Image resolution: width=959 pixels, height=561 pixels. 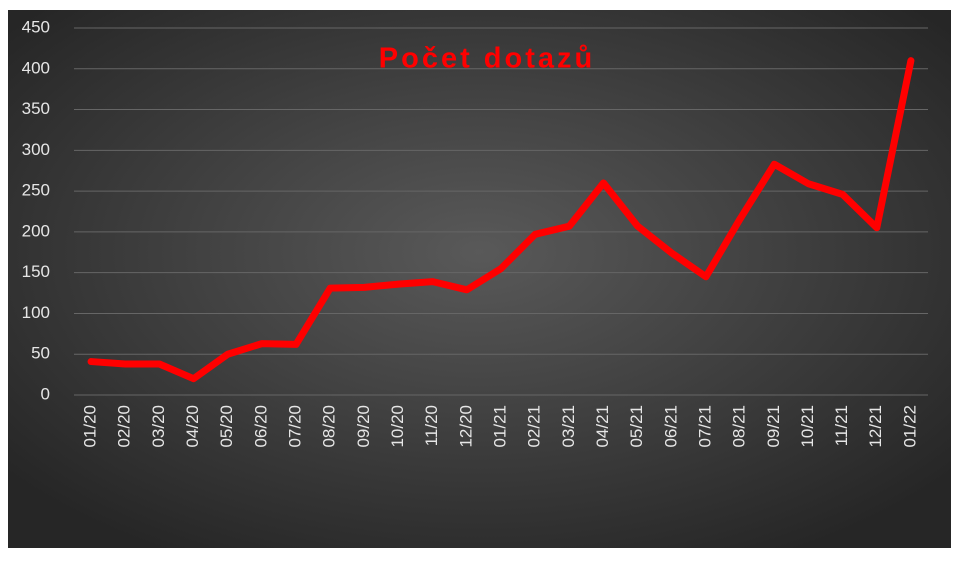 What do you see at coordinates (45, 393) in the screenshot?
I see `y-tick-label: 0` at bounding box center [45, 393].